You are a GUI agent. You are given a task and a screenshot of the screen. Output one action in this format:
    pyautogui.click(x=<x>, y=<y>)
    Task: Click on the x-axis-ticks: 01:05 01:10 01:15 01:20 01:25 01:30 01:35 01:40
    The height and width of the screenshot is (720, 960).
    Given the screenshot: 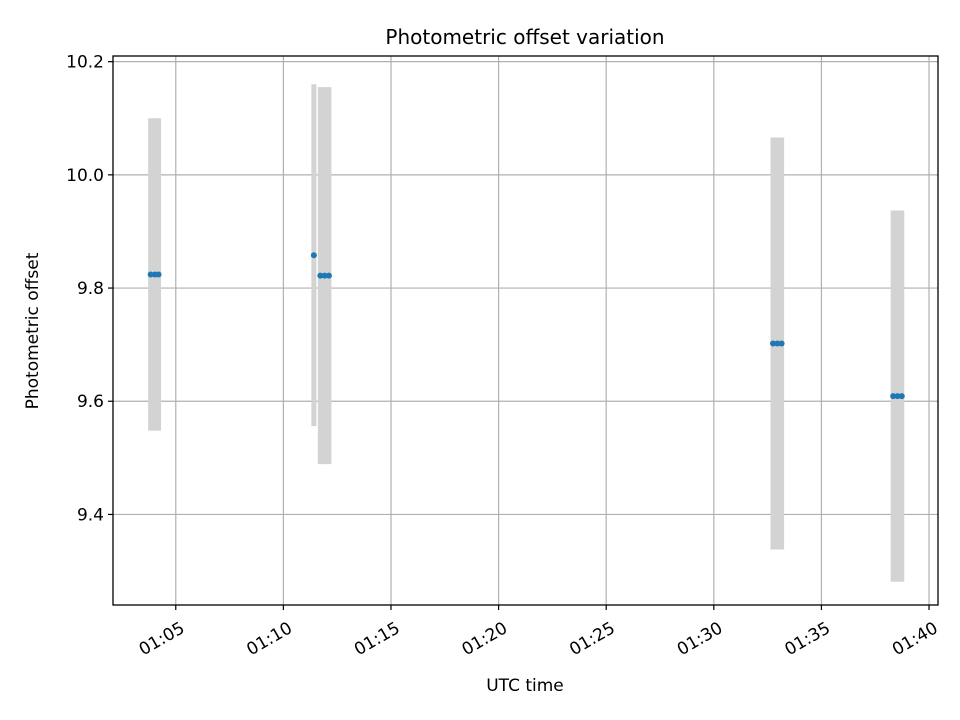 What is the action you would take?
    pyautogui.click(x=538, y=632)
    